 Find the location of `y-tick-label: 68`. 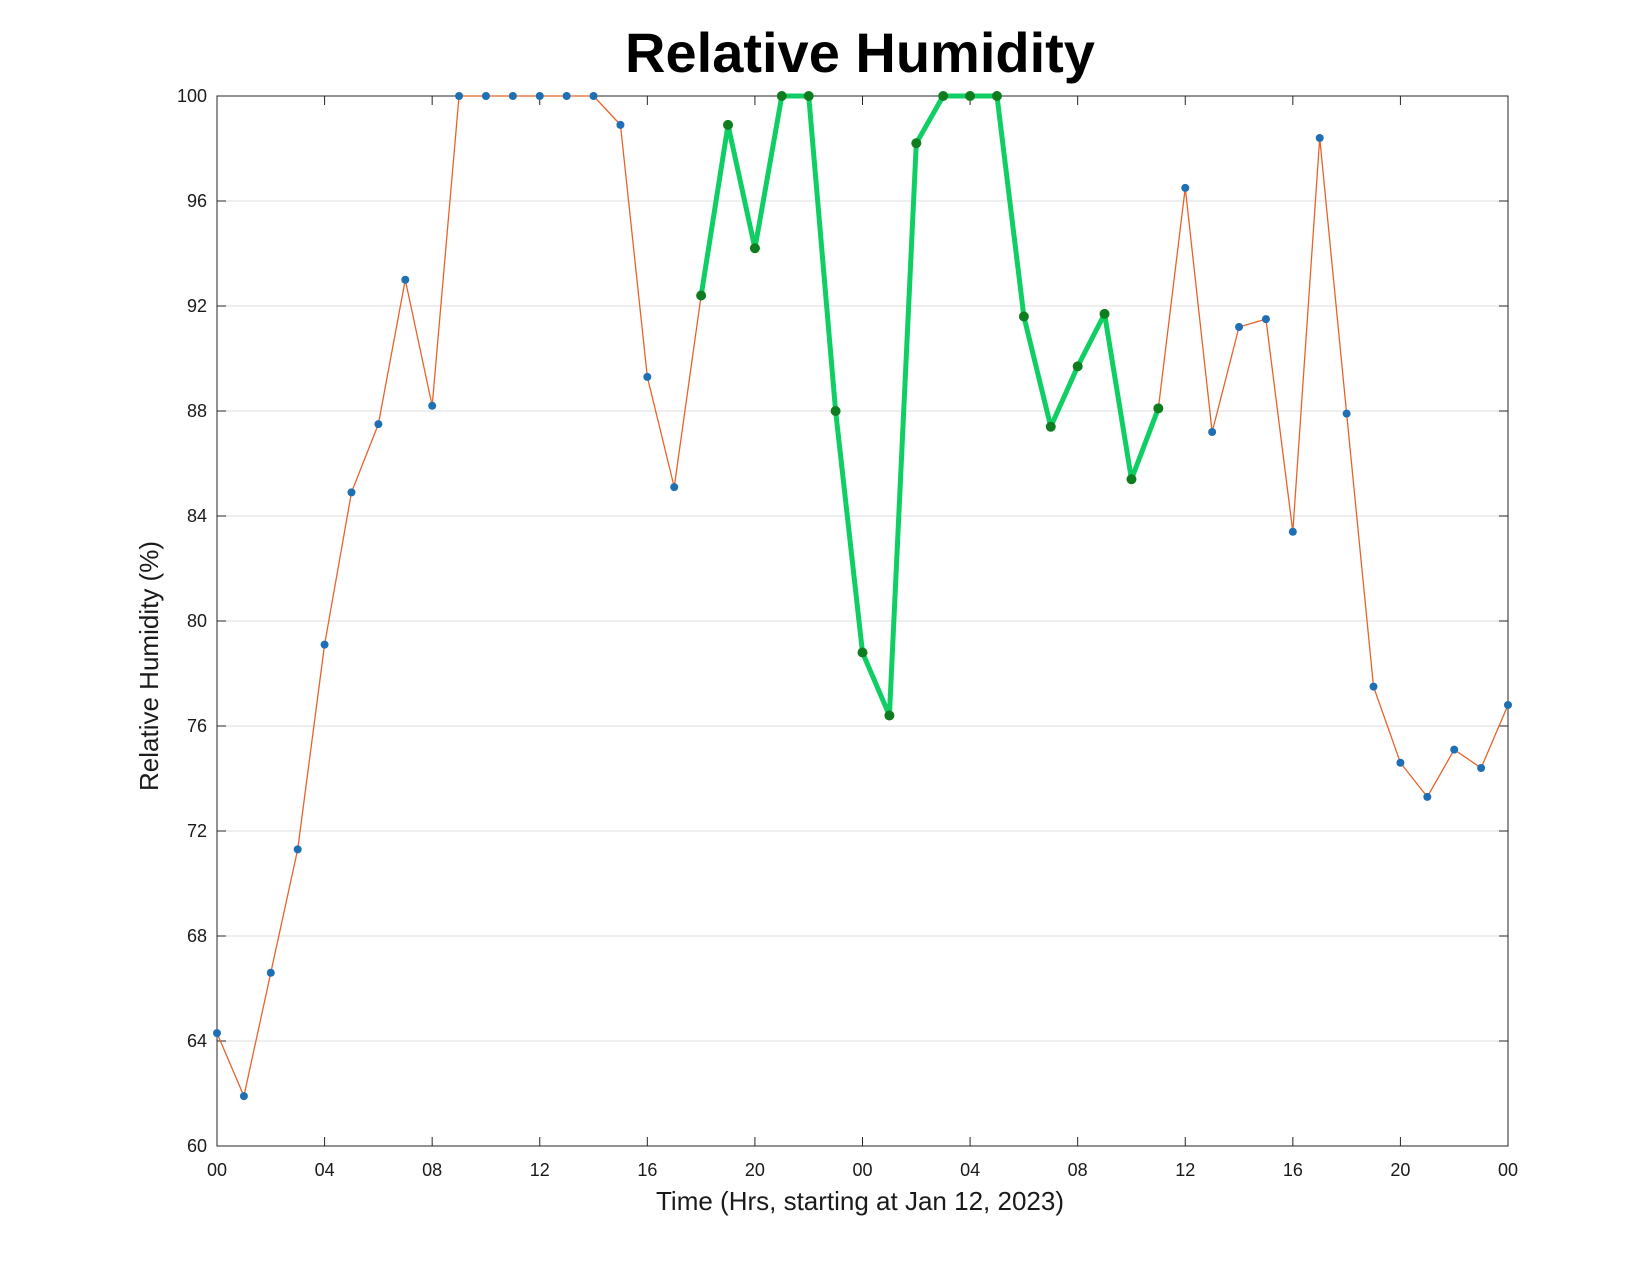

y-tick-label: 68 is located at coordinates (197, 936).